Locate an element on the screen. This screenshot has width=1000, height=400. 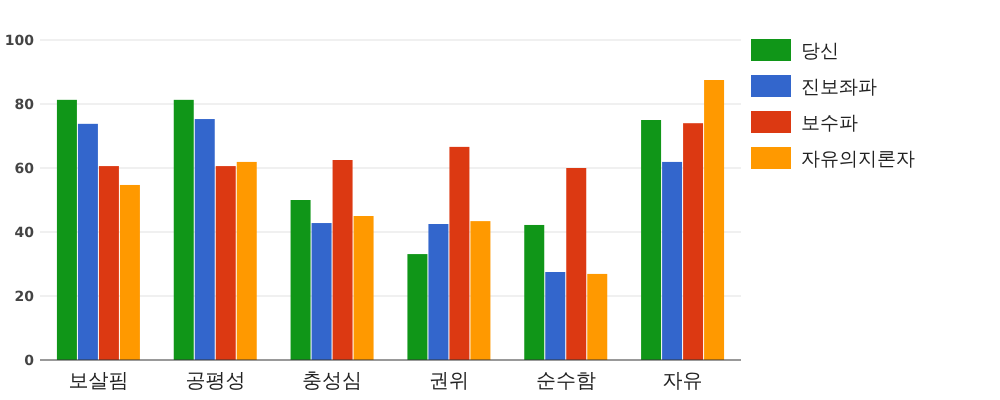
legend-label: 당신 is located at coordinates (820, 51).